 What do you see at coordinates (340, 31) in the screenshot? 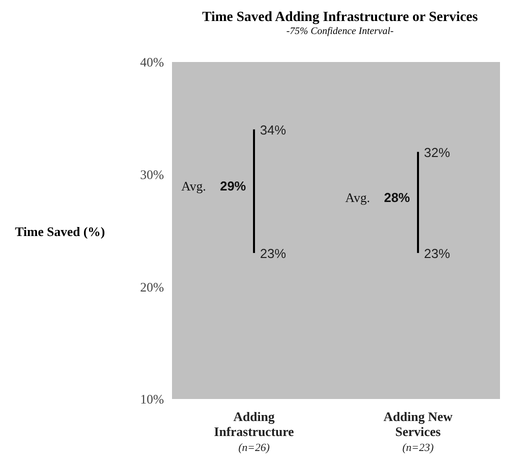
I see `chart-subtitle: -75% Confidence Interval-` at bounding box center [340, 31].